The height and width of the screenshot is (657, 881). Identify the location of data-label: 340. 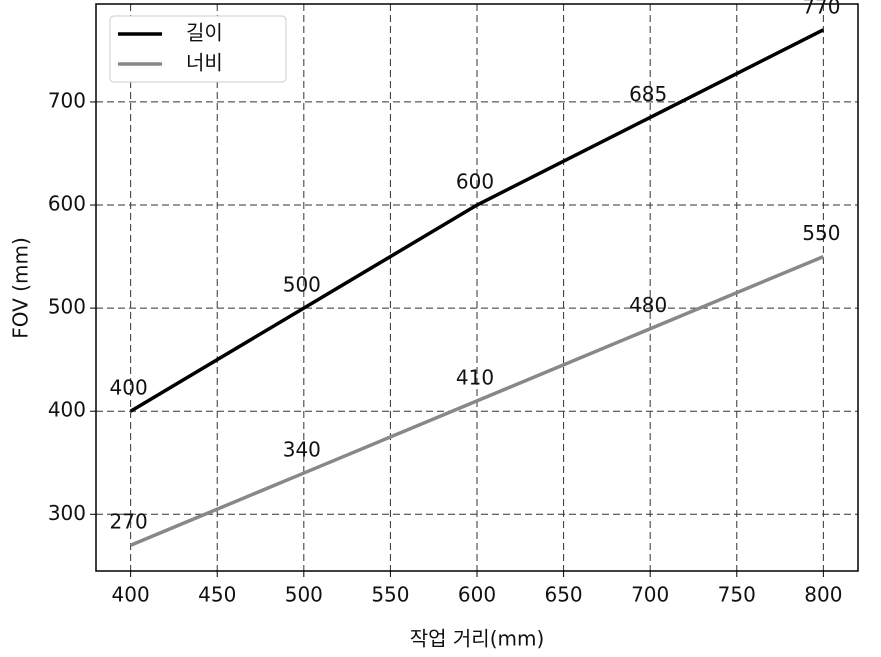
(302, 450).